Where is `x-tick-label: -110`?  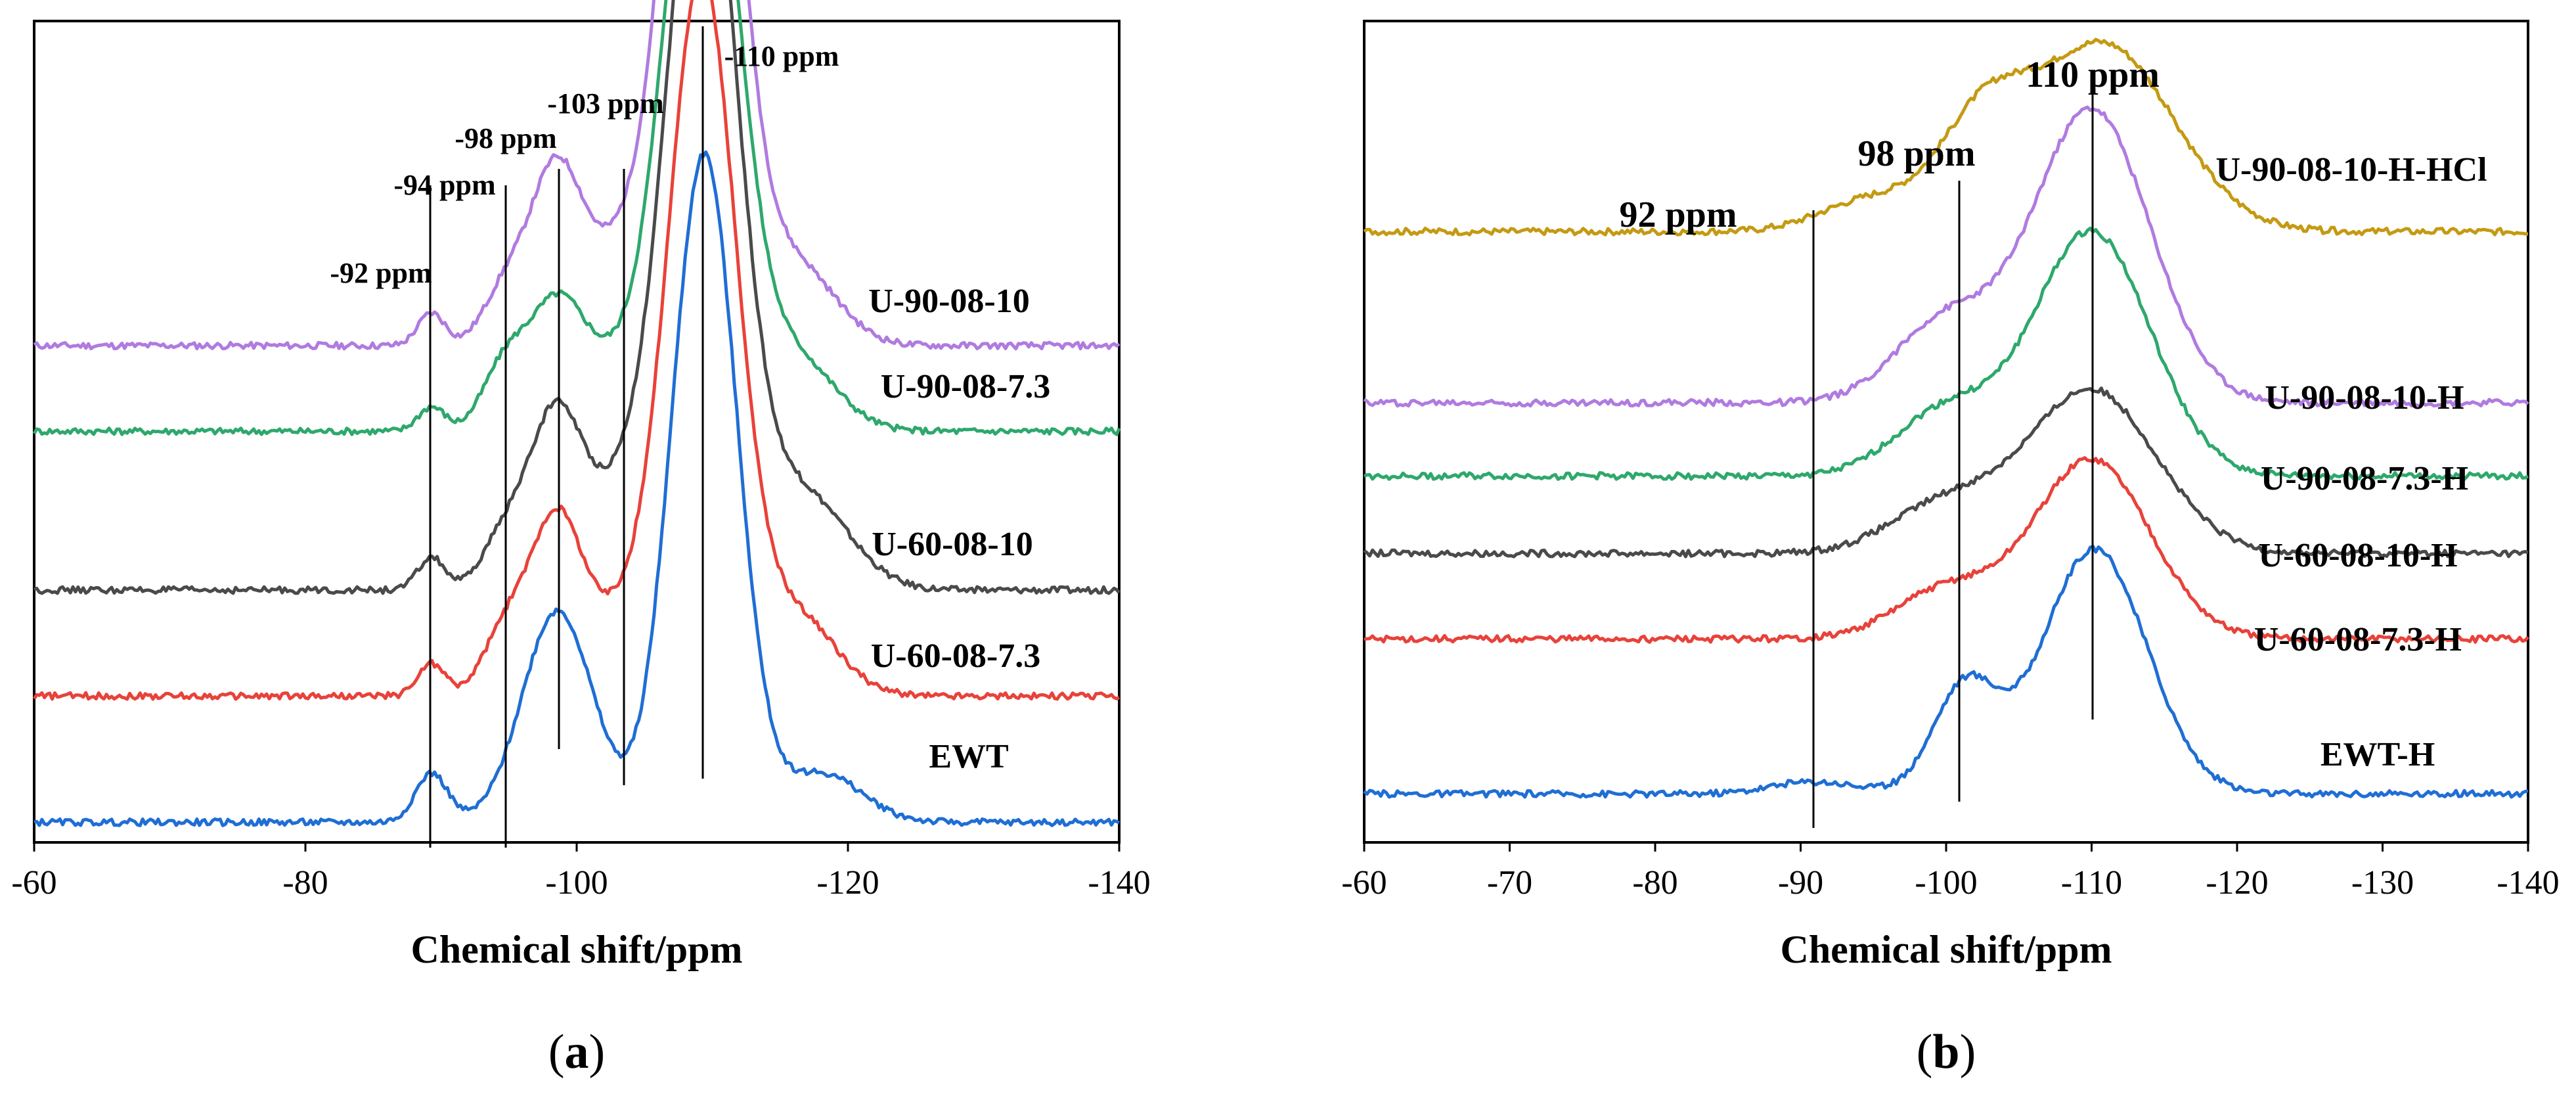
x-tick-label: -110 is located at coordinates (2091, 883).